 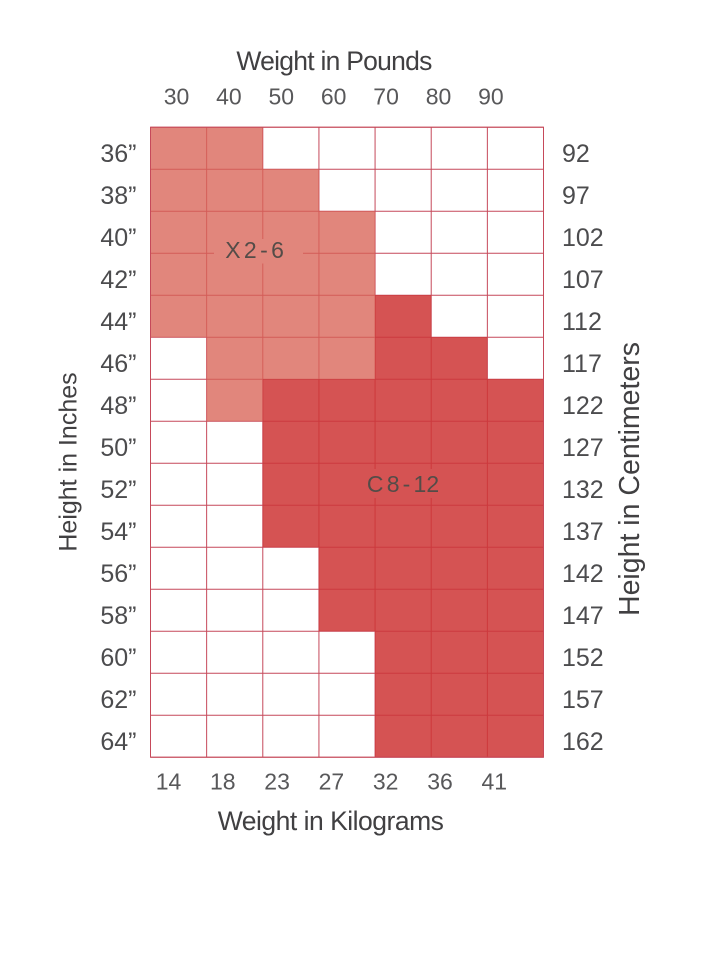 What do you see at coordinates (332, 781) in the screenshot?
I see `svg-text: 27` at bounding box center [332, 781].